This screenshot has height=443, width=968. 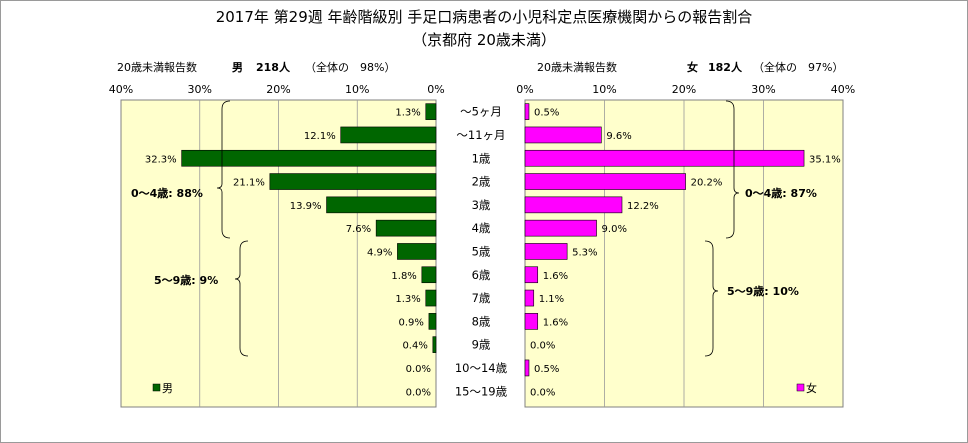 What do you see at coordinates (249, 183) in the screenshot?
I see `male-data-label: 21.1%` at bounding box center [249, 183].